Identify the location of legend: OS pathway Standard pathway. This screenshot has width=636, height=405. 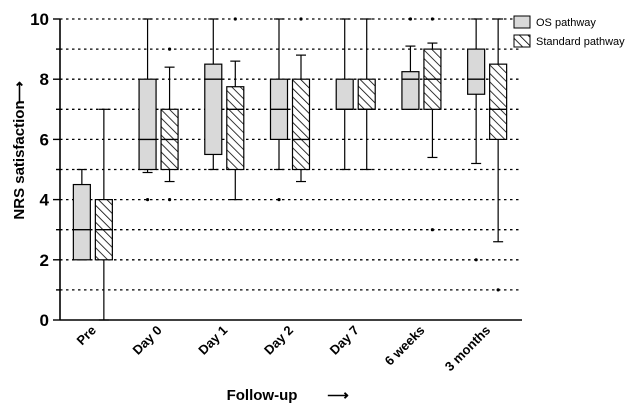
(569, 31).